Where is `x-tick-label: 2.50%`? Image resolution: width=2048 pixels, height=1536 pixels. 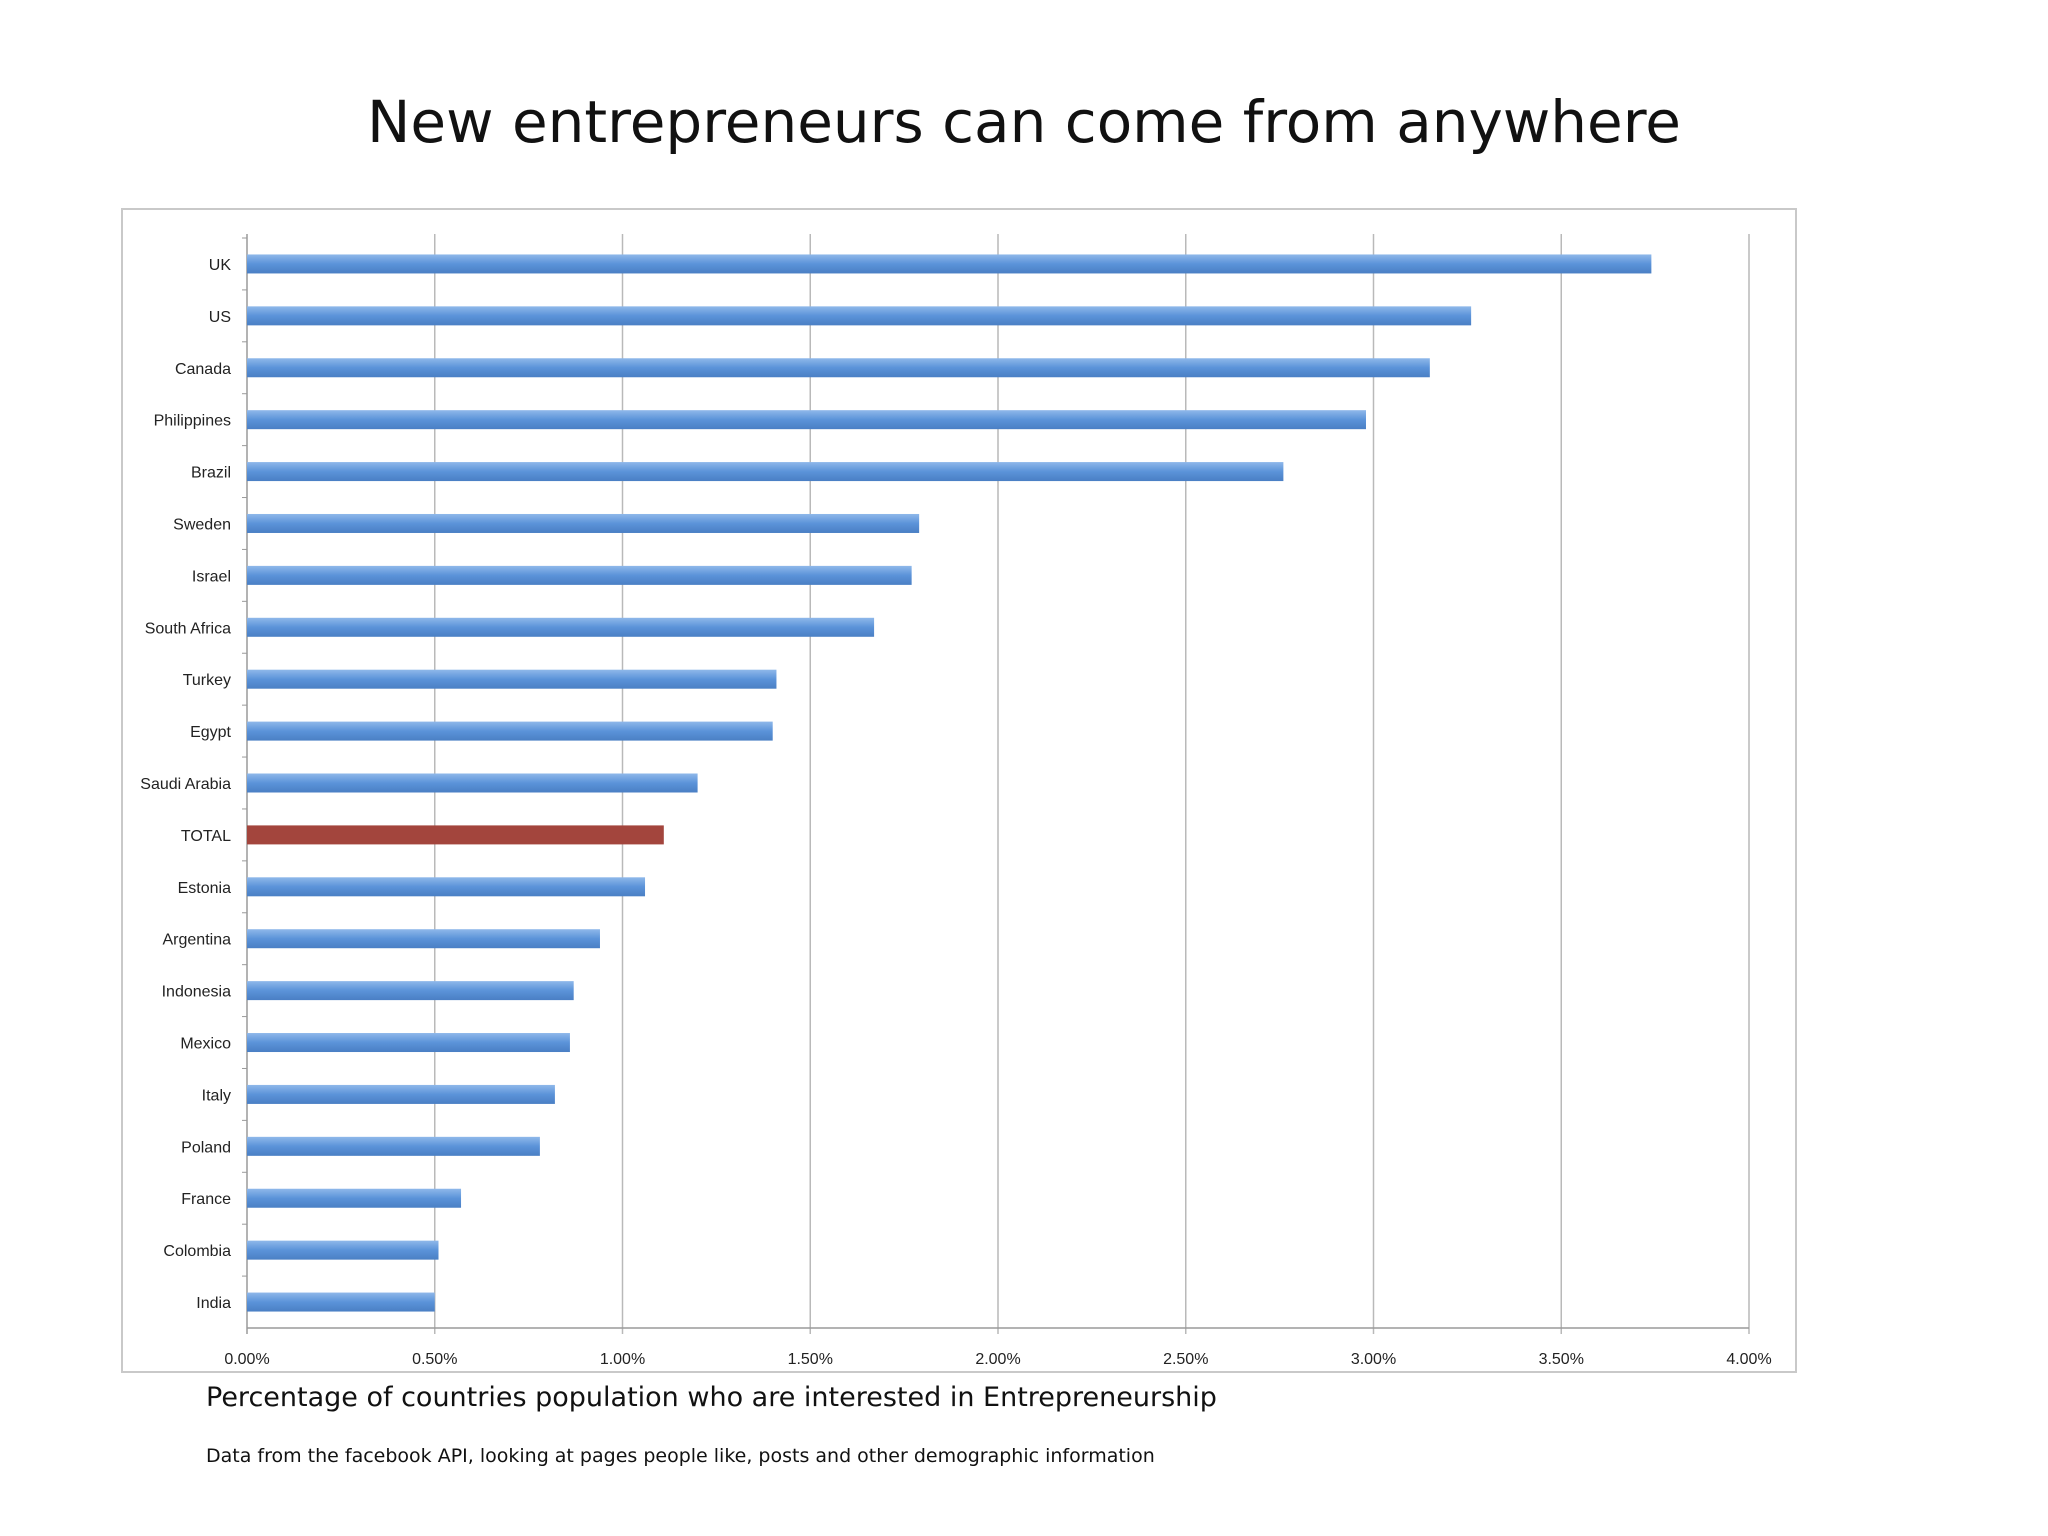 x-tick-label: 2.50% is located at coordinates (1185, 1359).